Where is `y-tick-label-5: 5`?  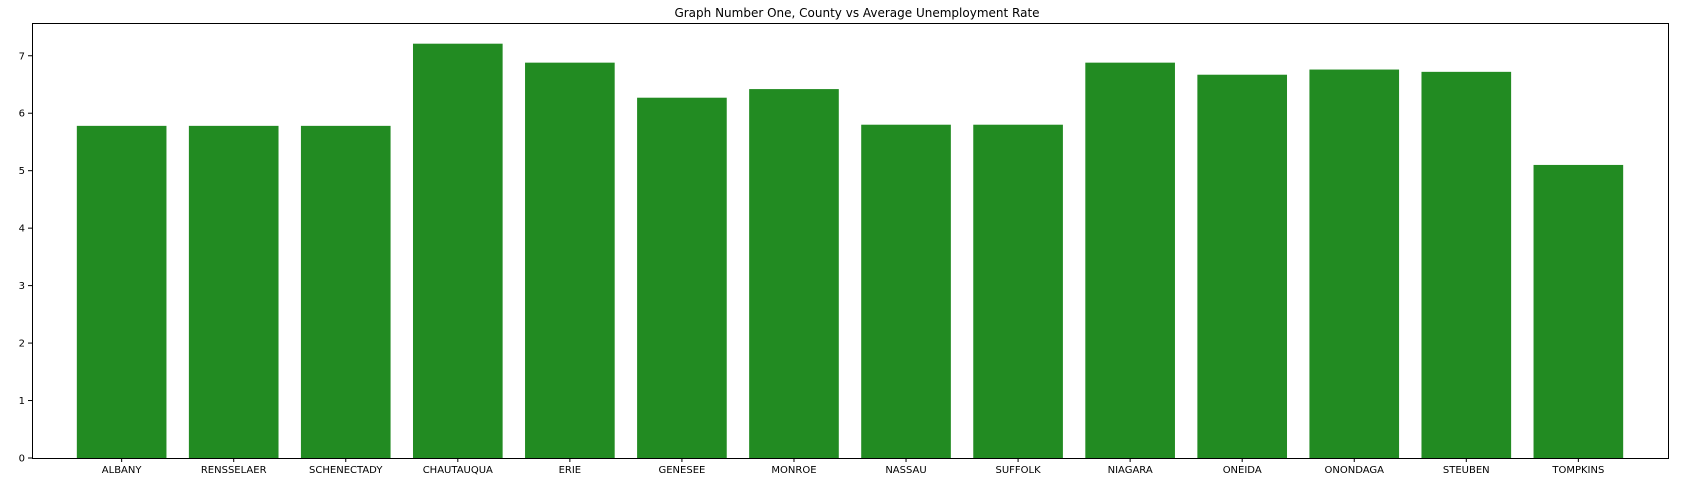 y-tick-label-5: 5 is located at coordinates (22, 171).